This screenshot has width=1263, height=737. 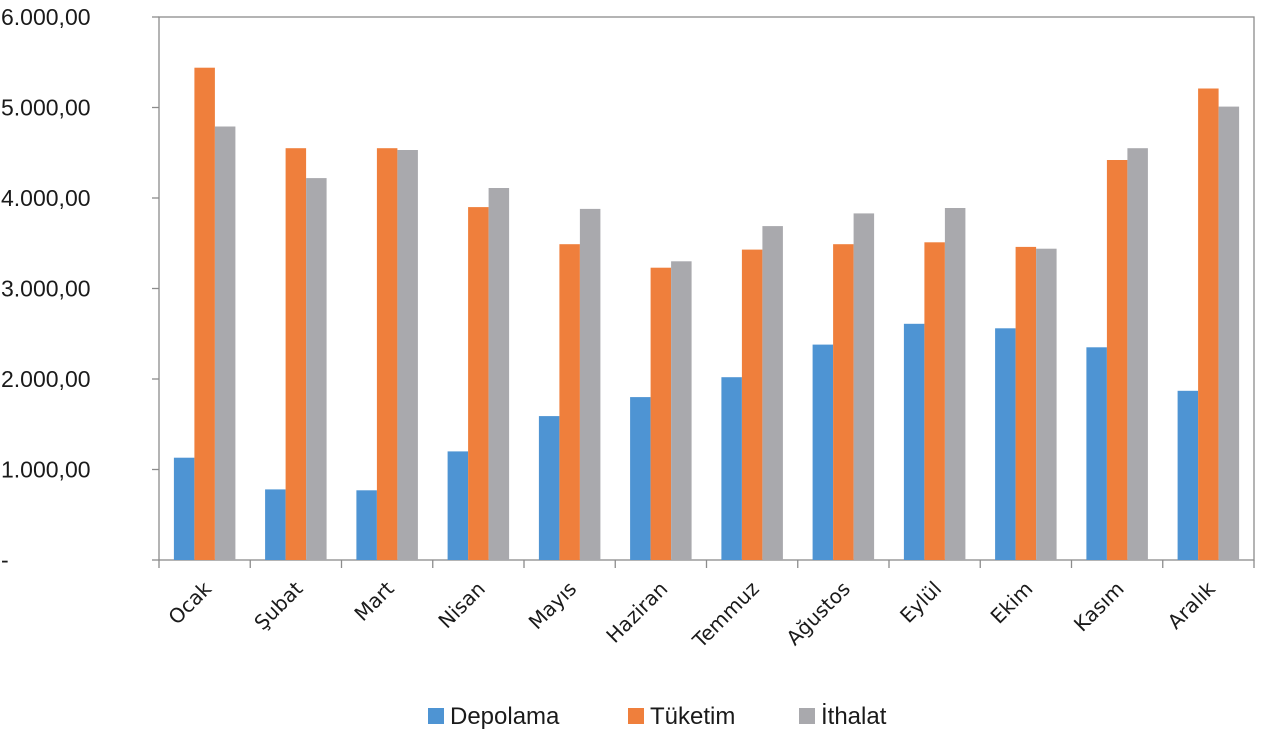 What do you see at coordinates (955, 384) in the screenshot?
I see `bar-i̇thalat-9` at bounding box center [955, 384].